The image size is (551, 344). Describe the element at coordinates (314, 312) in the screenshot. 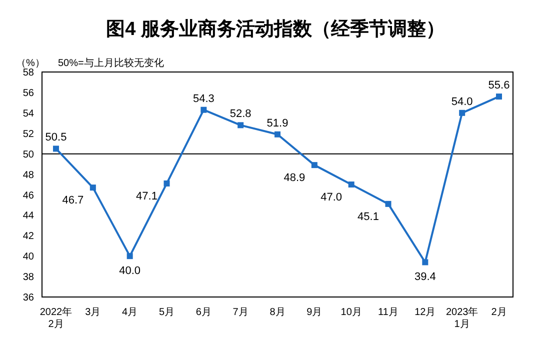

I see `x-tick-label: 9月` at that location.